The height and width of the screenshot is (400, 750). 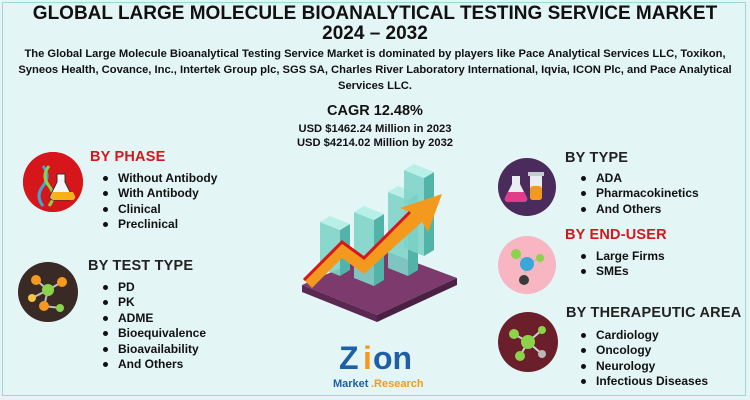 I want to click on list-item: Neurology, so click(x=643, y=366).